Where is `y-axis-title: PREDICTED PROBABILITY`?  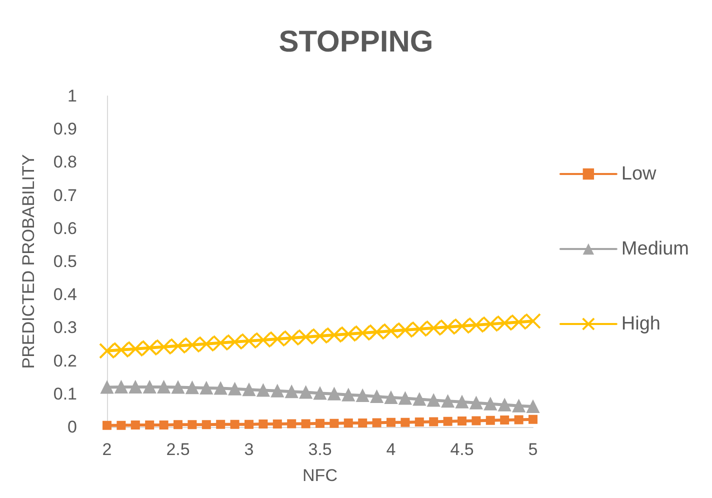
y-axis-title: PREDICTED PROBABILITY is located at coordinates (28, 261).